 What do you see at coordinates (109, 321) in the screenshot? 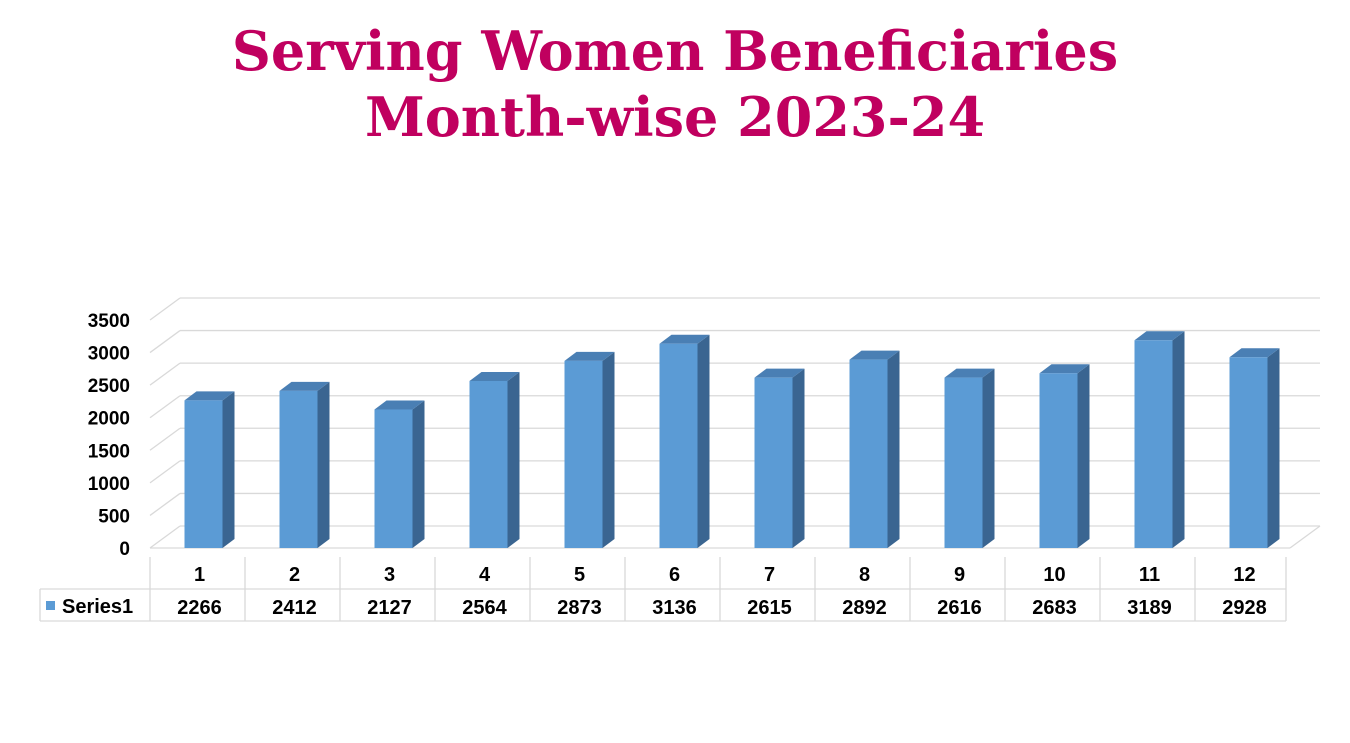
I see `y-tick-label: 3500` at bounding box center [109, 321].